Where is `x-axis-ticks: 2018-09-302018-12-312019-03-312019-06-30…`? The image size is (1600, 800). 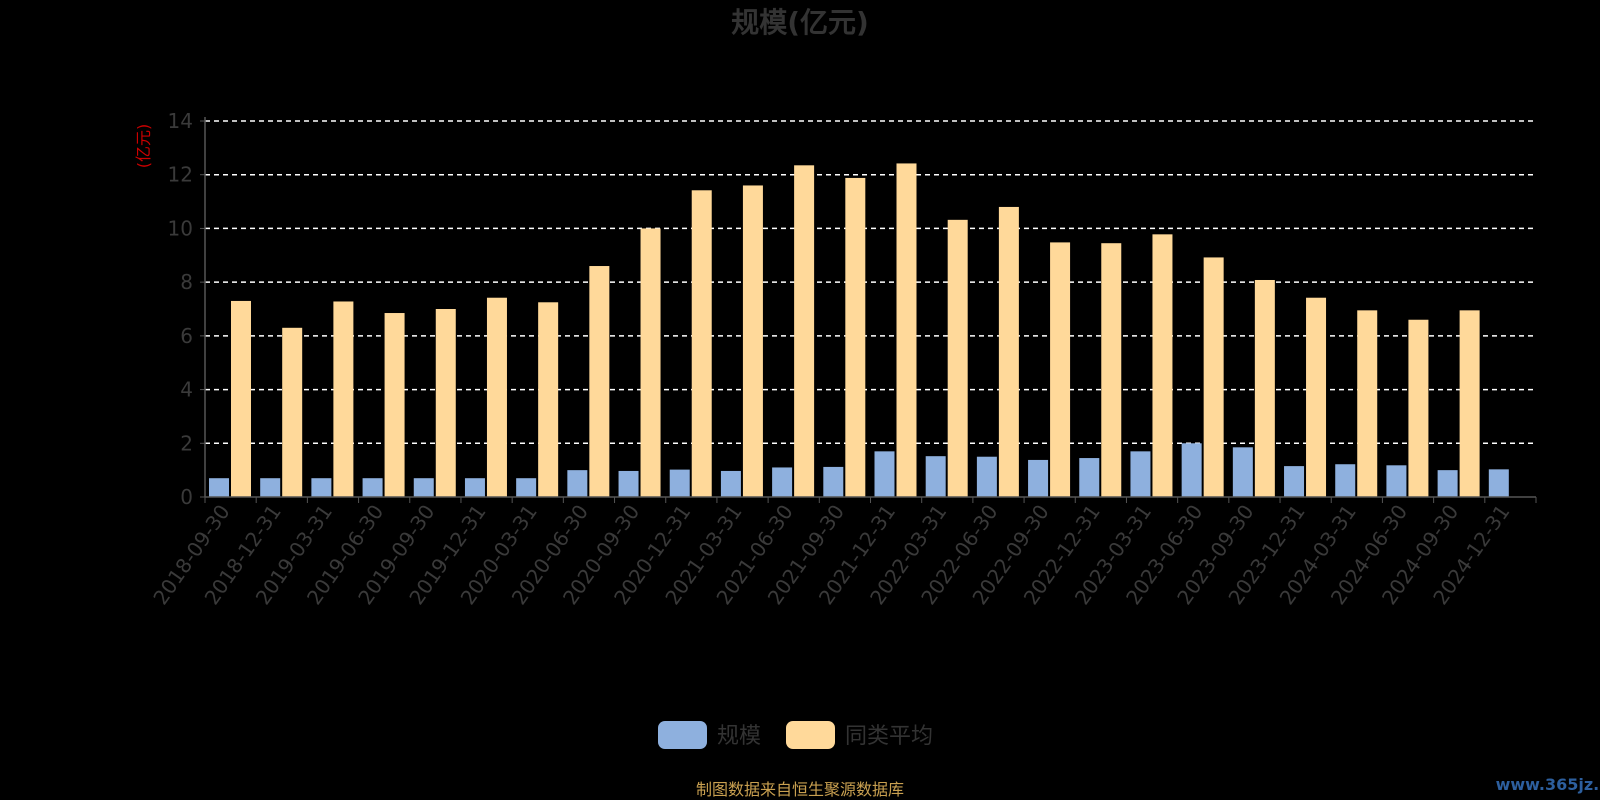 x-axis-ticks: 2018-09-302018-12-312019-03-312019-06-30… is located at coordinates (842, 553).